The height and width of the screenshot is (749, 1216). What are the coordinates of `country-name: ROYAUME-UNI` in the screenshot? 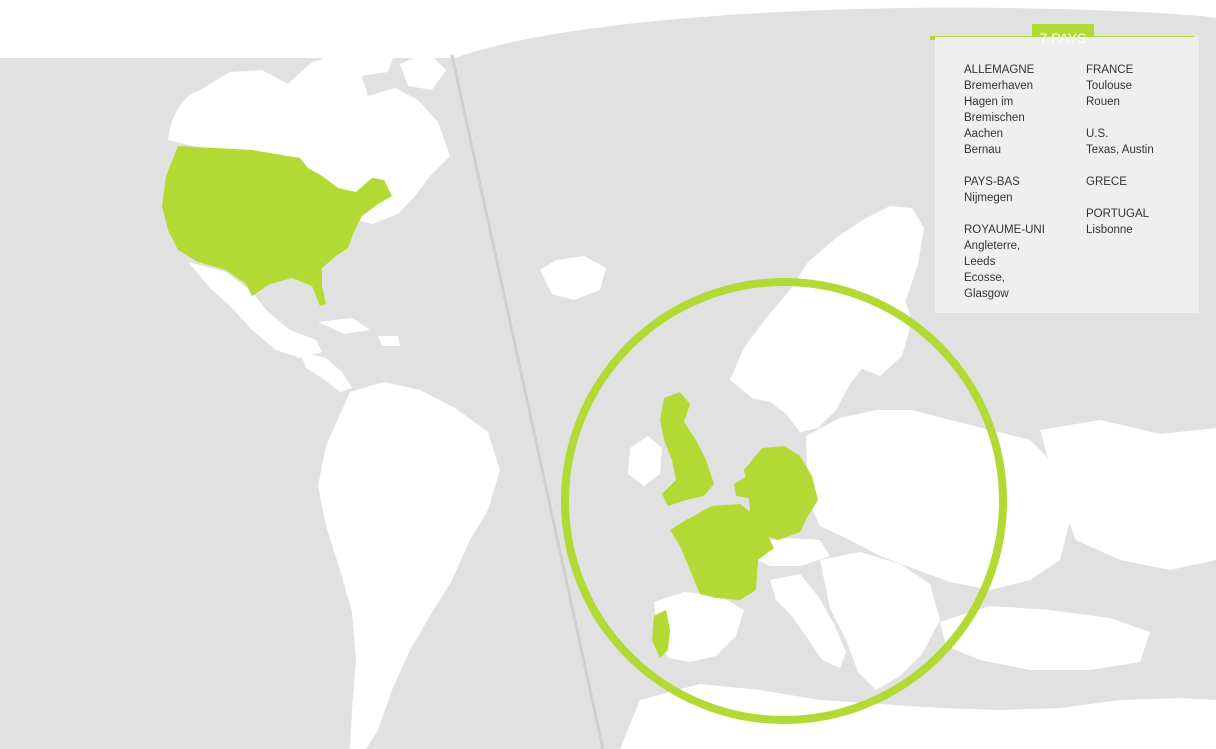 It's located at (1004, 230).